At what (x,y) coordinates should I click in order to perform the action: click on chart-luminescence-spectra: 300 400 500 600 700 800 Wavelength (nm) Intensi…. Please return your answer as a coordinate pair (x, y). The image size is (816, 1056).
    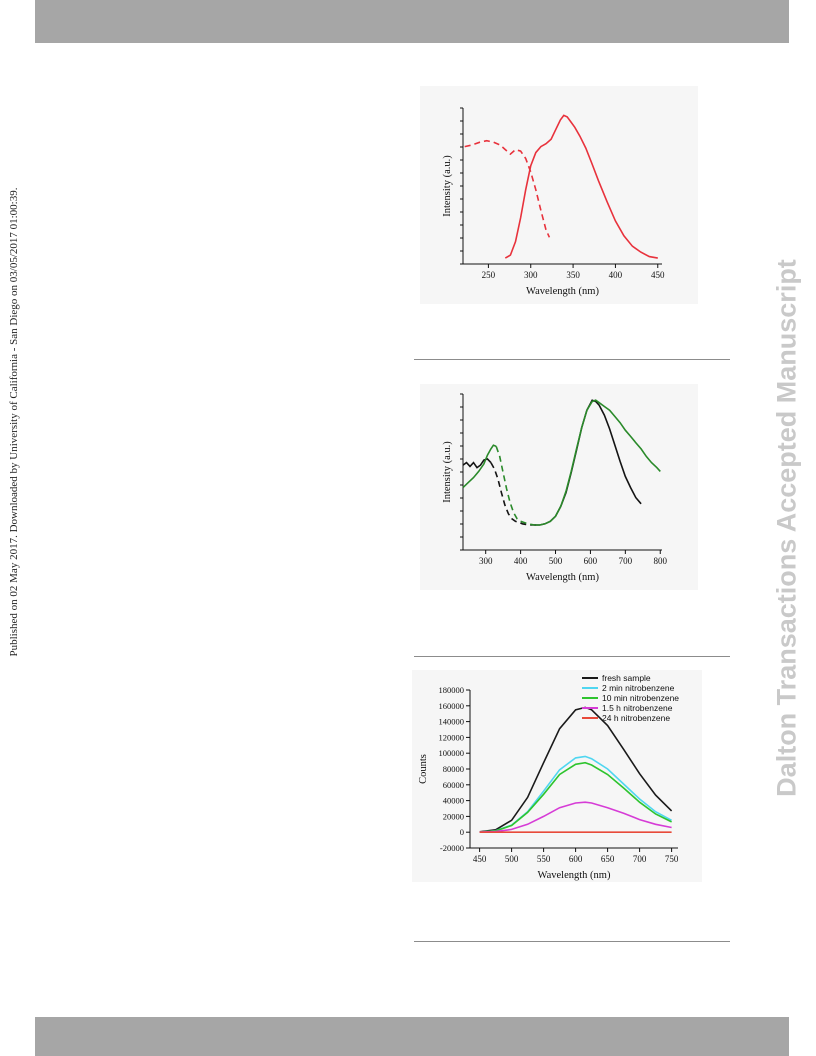
    Looking at the image, I should click on (555, 488).